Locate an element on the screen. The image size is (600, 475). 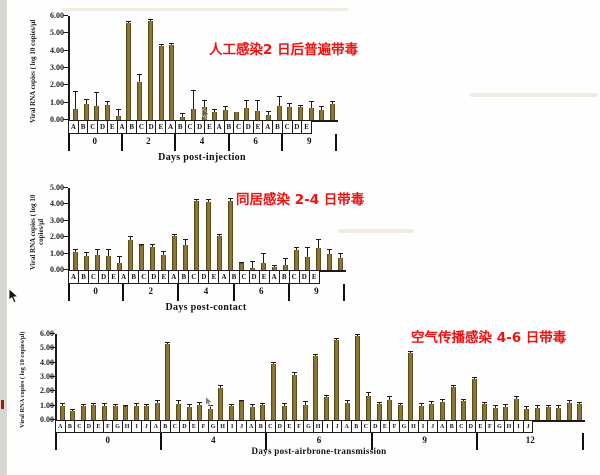
day-group-label: 0 is located at coordinates (95, 291).